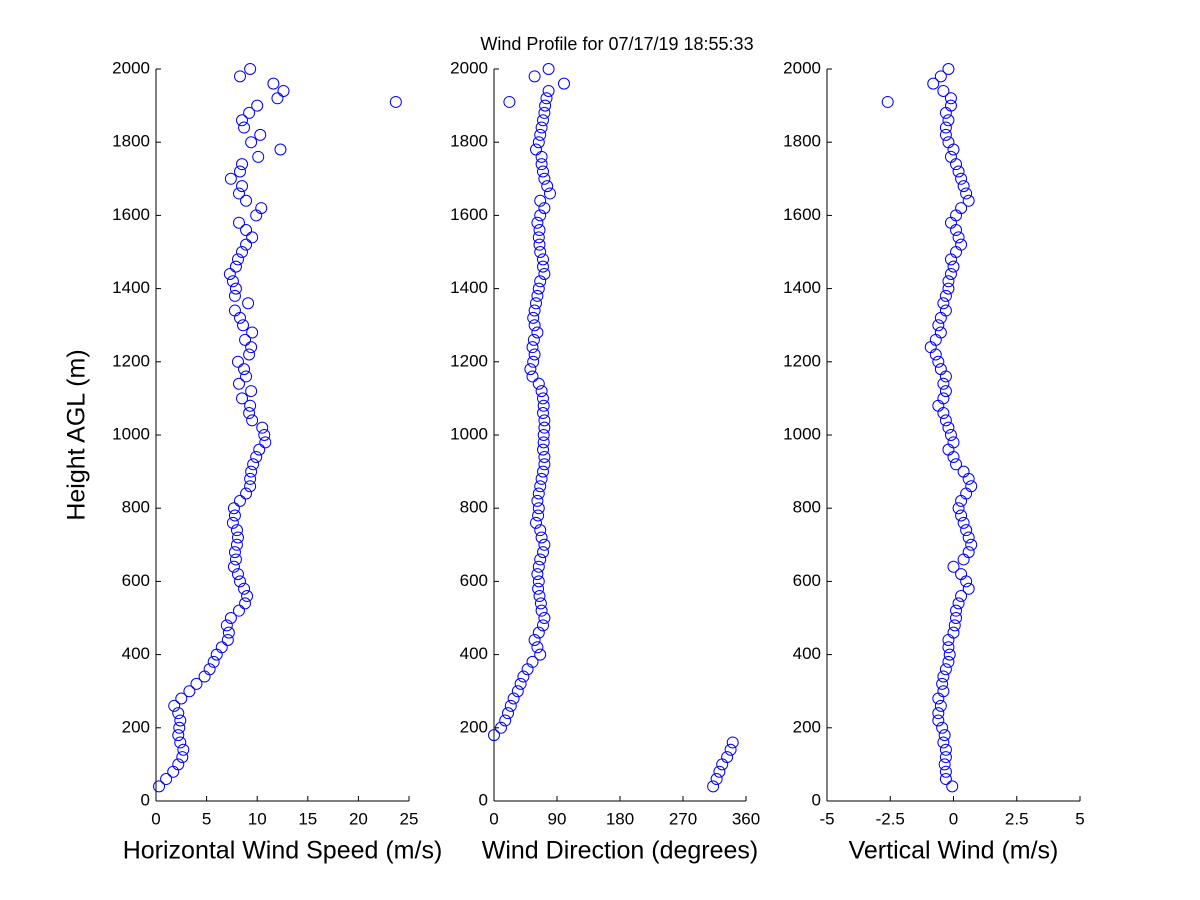 This screenshot has height=900, width=1200. What do you see at coordinates (409, 818) in the screenshot?
I see `x-tick-label: 25` at bounding box center [409, 818].